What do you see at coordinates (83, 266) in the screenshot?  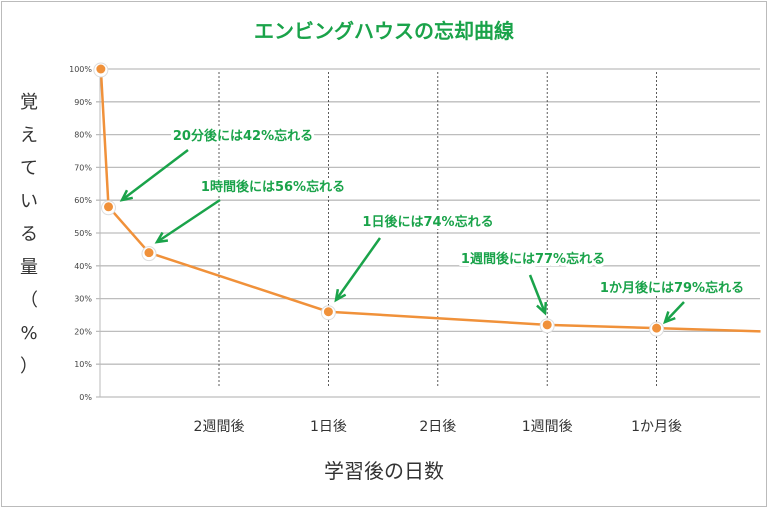 I see `y-tick-label: 40%` at bounding box center [83, 266].